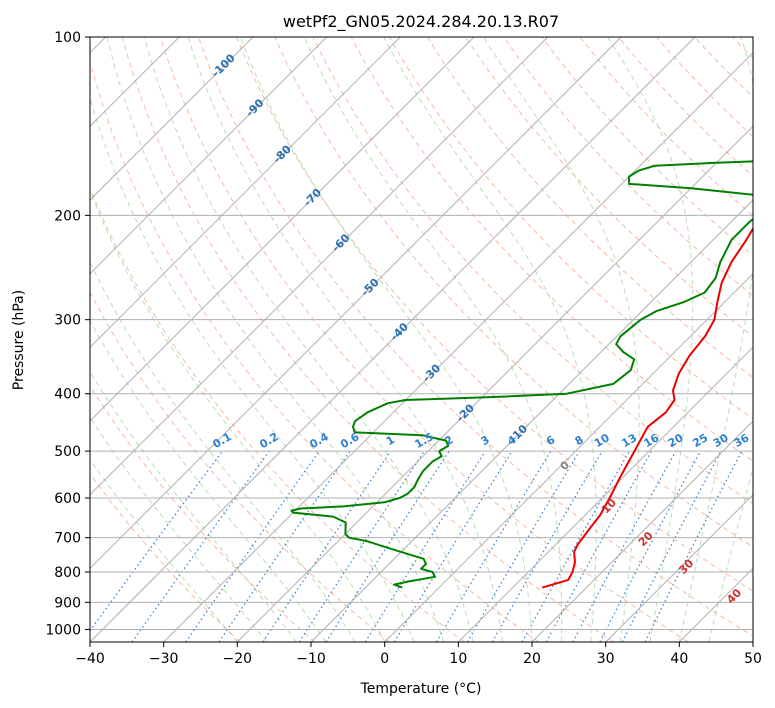  What do you see at coordinates (67, 499) in the screenshot?
I see `y-tick-label: 600` at bounding box center [67, 499].